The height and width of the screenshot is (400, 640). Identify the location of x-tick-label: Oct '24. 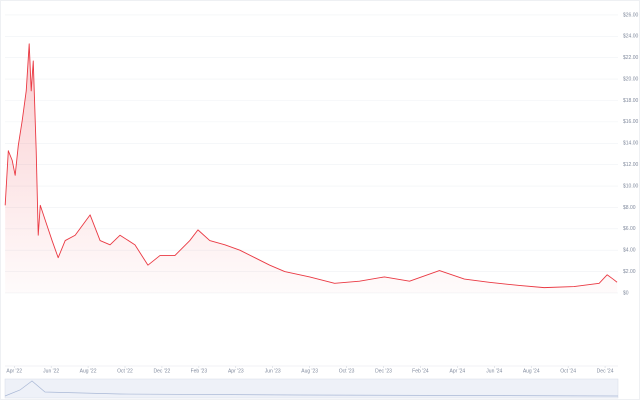
(568, 371).